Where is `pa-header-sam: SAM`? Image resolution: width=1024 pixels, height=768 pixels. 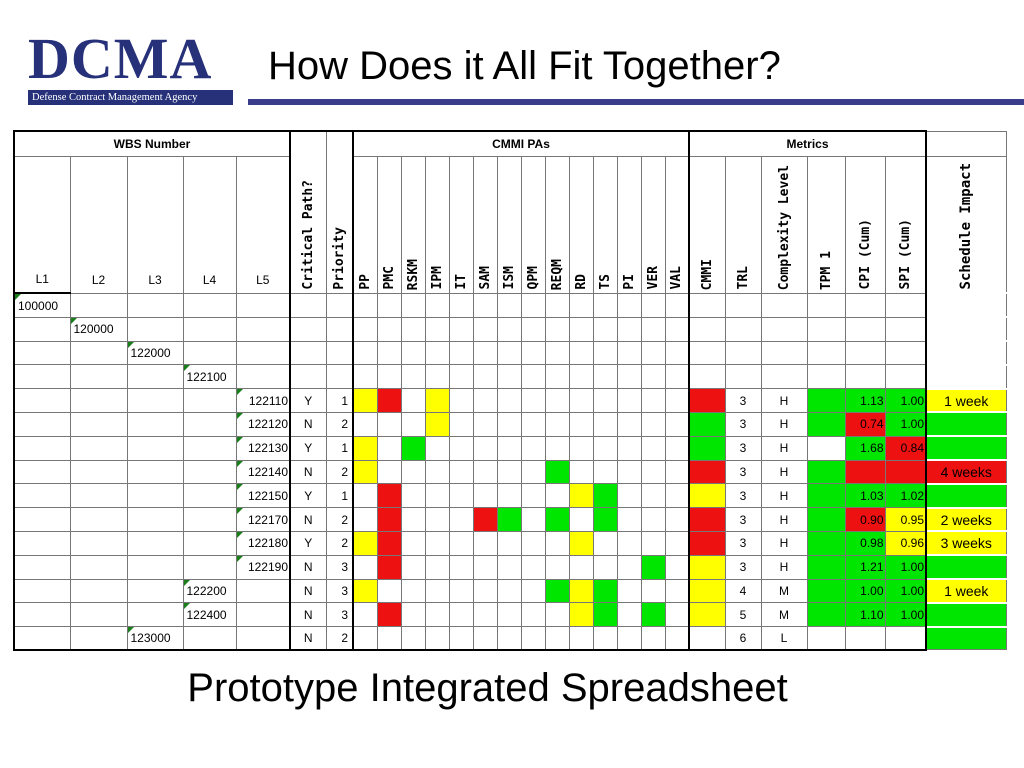 pa-header-sam: SAM is located at coordinates (485, 225).